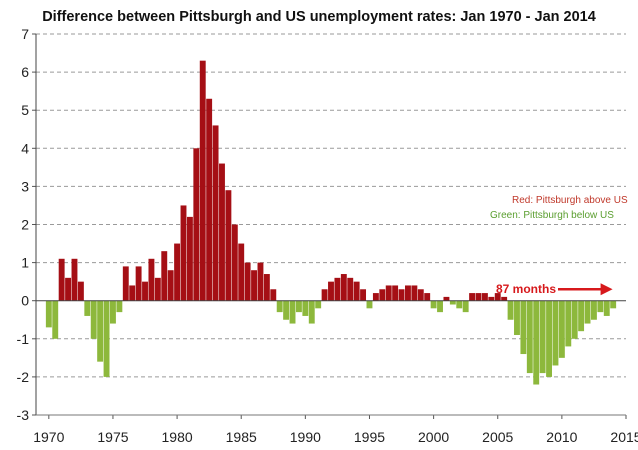 This screenshot has width=638, height=450. What do you see at coordinates (25, 148) in the screenshot?
I see `y-tick-label: 4` at bounding box center [25, 148].